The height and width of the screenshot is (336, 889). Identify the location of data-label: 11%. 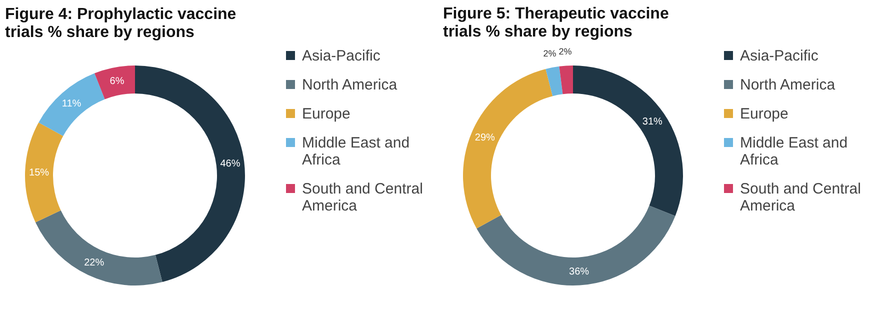
(72, 104).